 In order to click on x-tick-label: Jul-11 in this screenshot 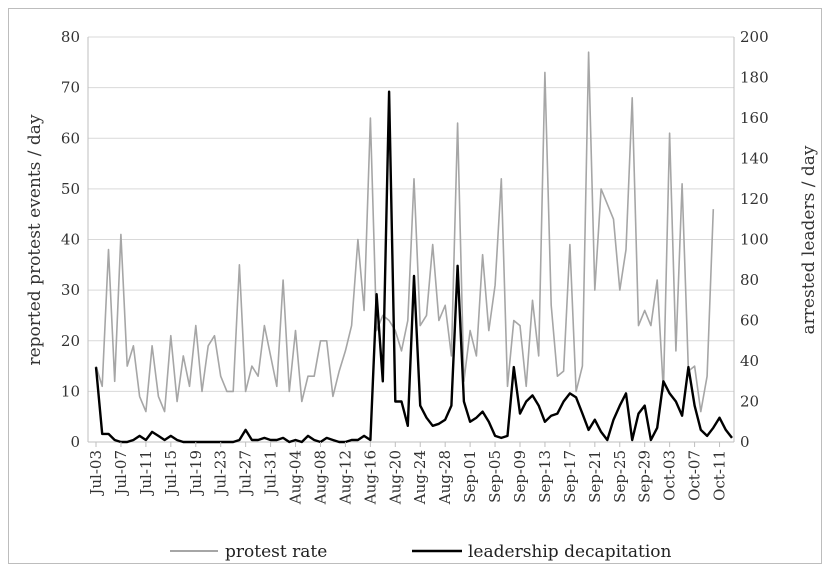, I will do `click(146, 473)`.